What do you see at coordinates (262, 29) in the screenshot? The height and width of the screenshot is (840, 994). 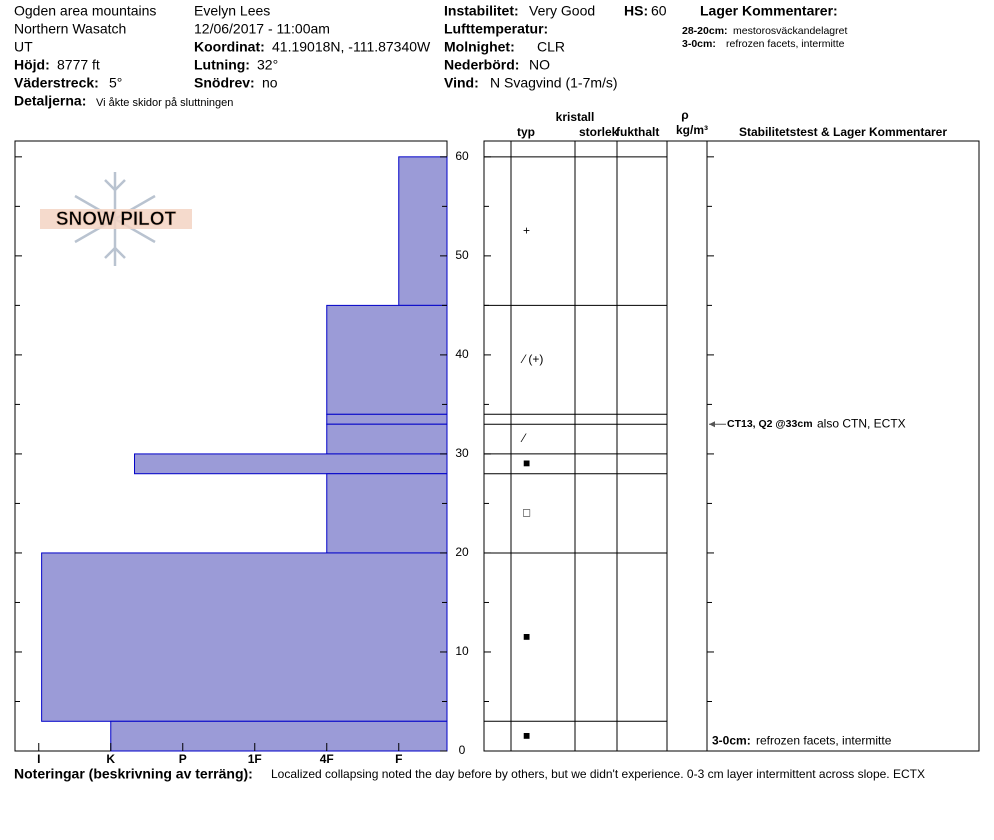 I see `datetime: 12/06/2017 - 11:00am` at bounding box center [262, 29].